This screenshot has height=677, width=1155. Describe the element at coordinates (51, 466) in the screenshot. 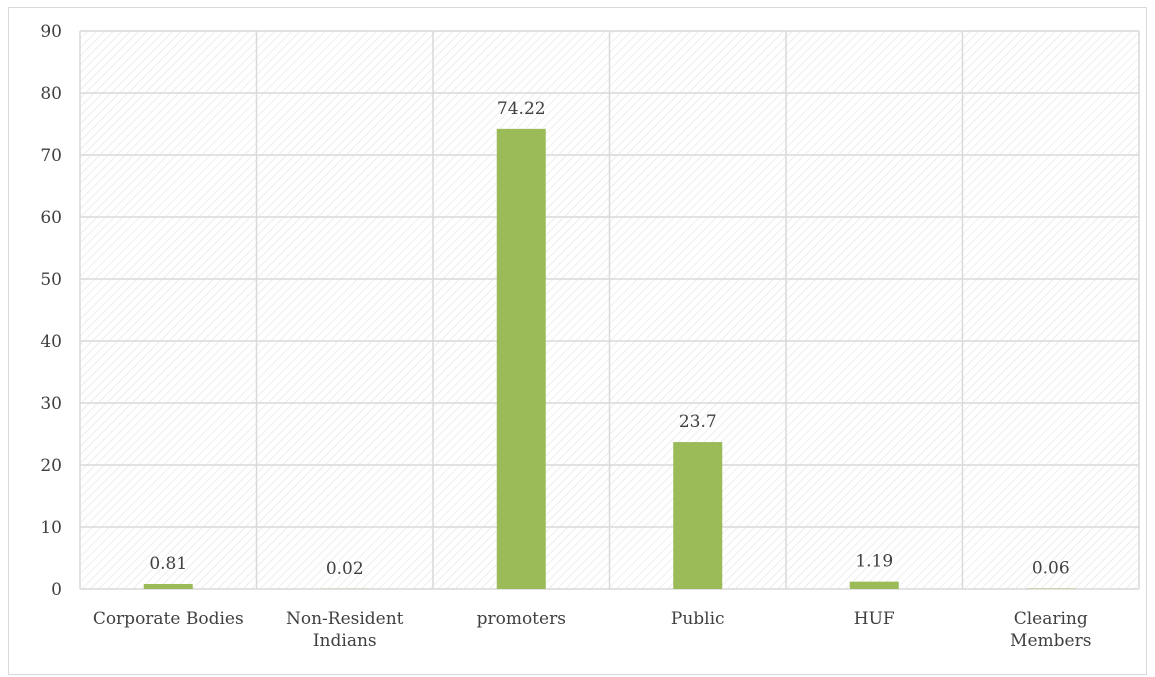

I see `y-tick-label: 20` at that location.